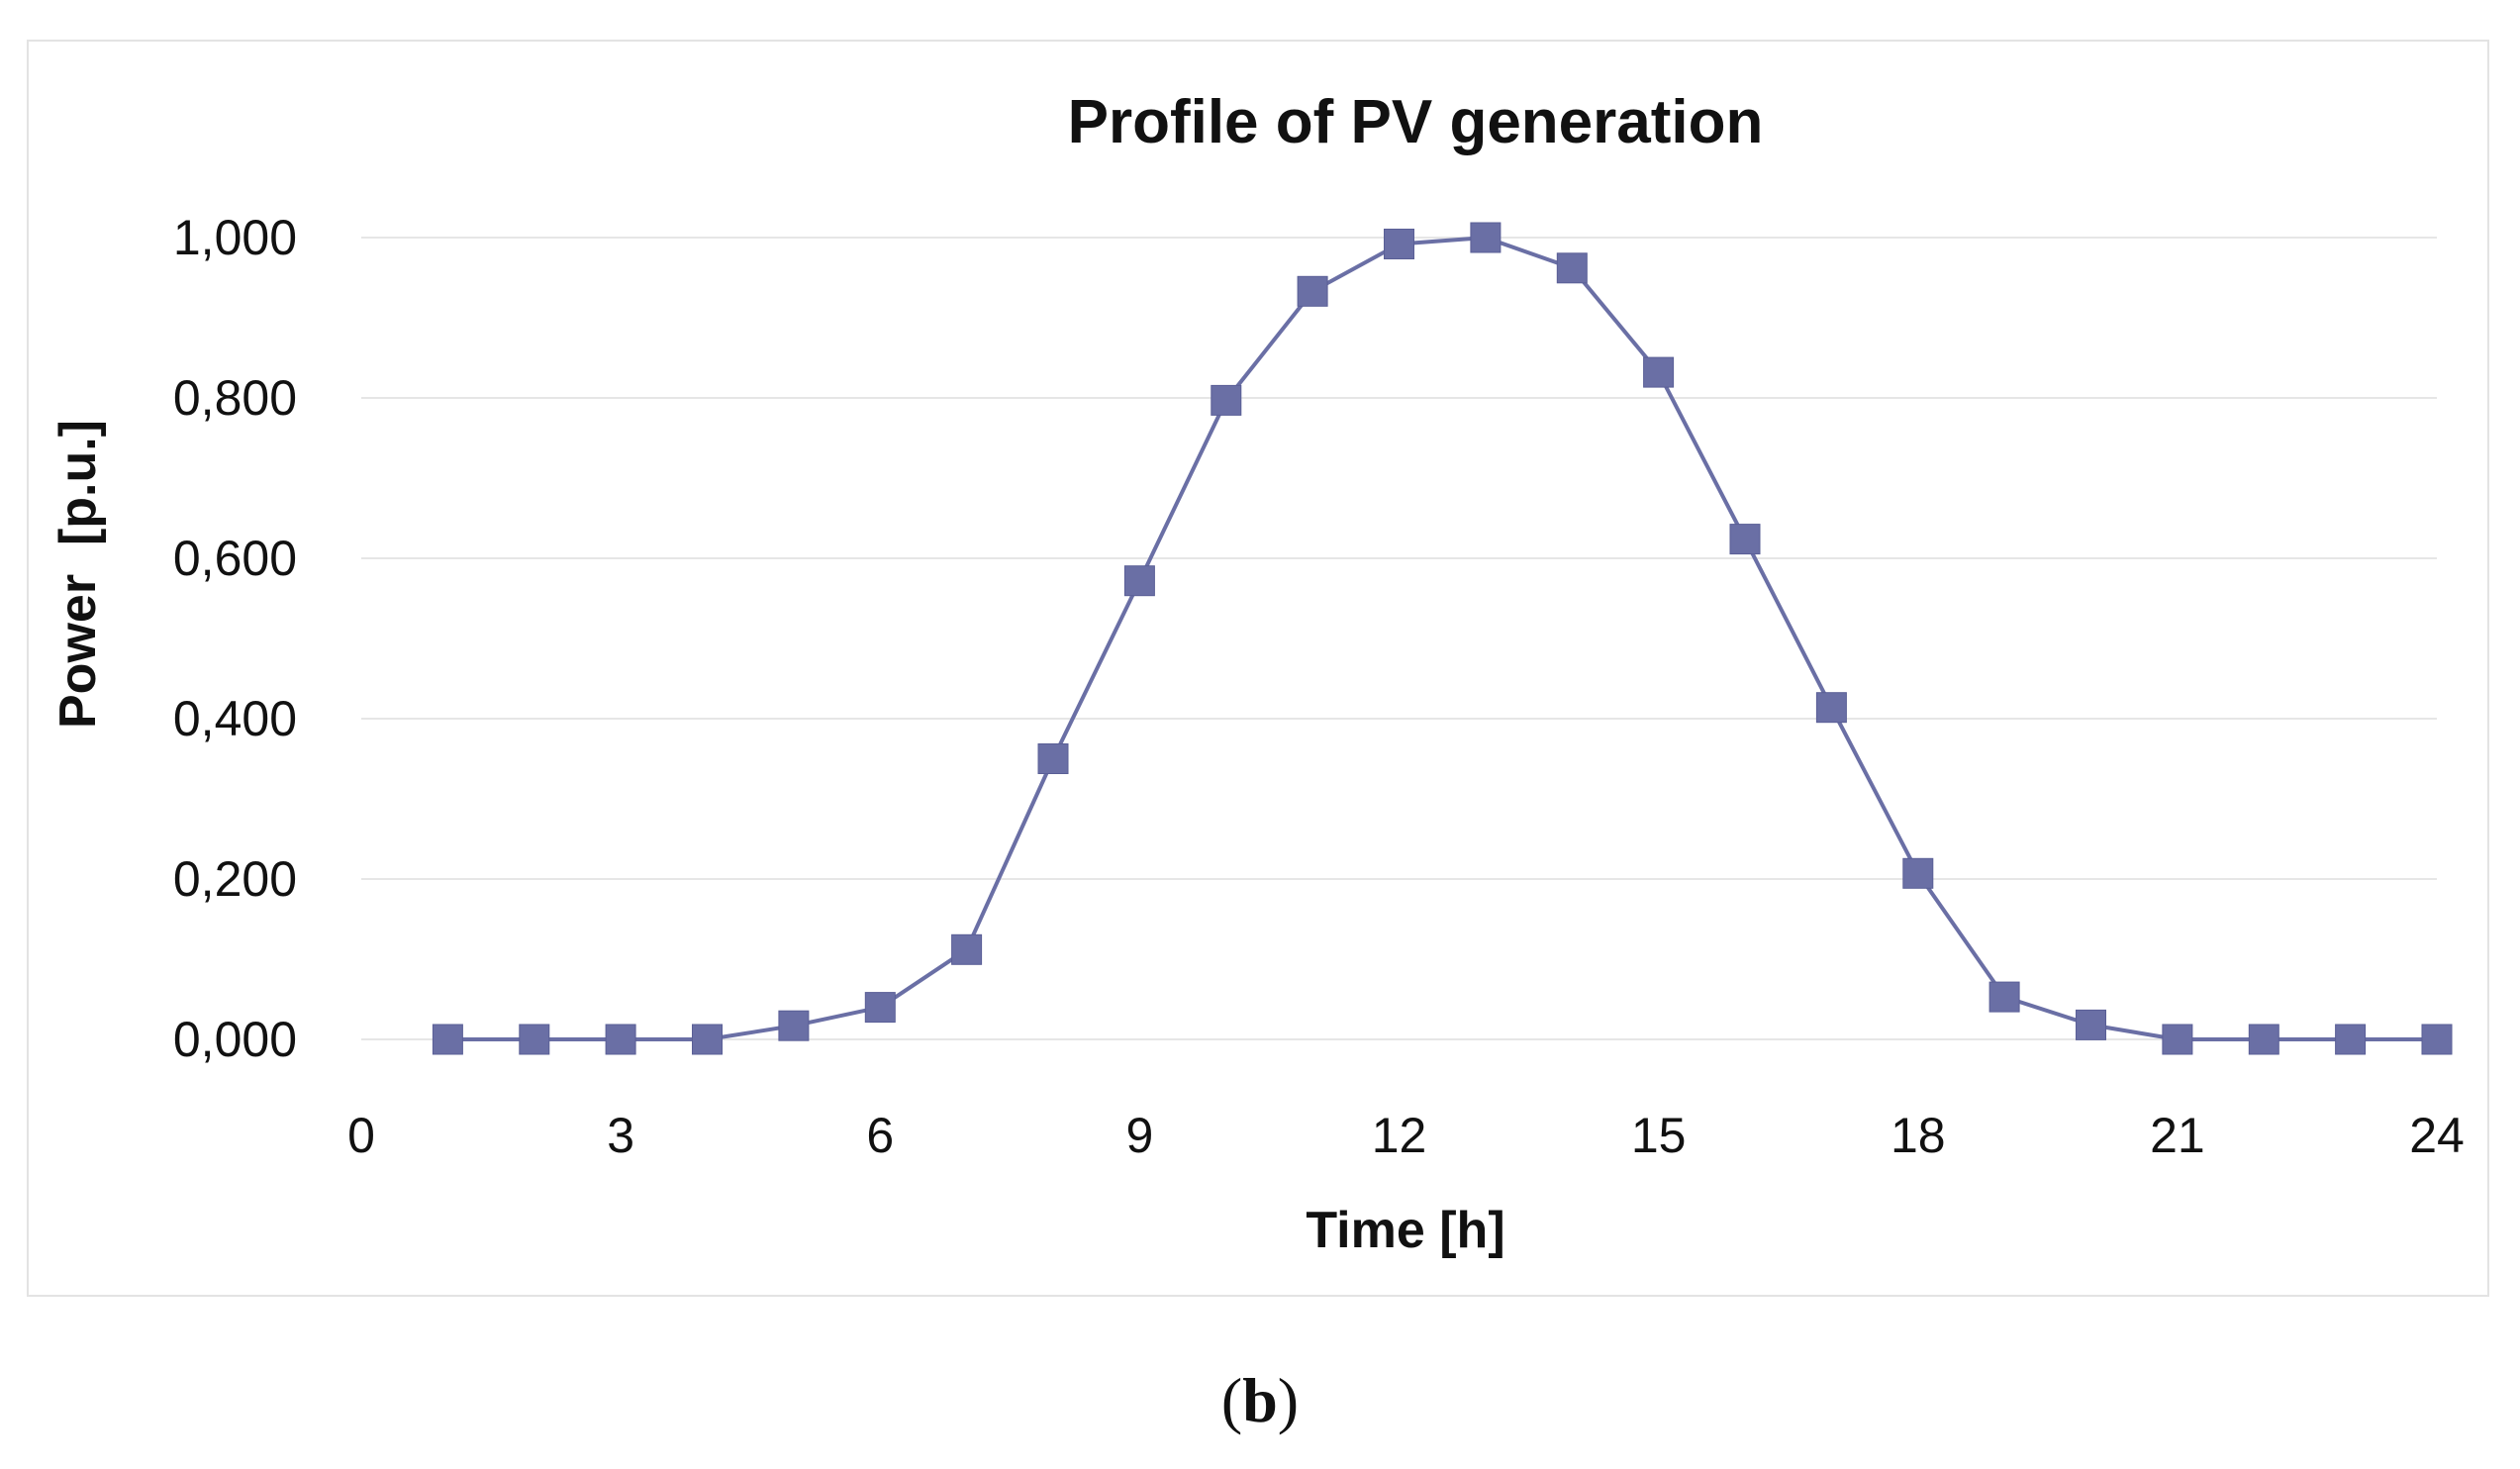 This screenshot has width=2520, height=1469. Describe the element at coordinates (235, 639) in the screenshot. I see `y-axis-ticks: 0,000 0,200 0,400 0,600 0,800 1,000` at that location.